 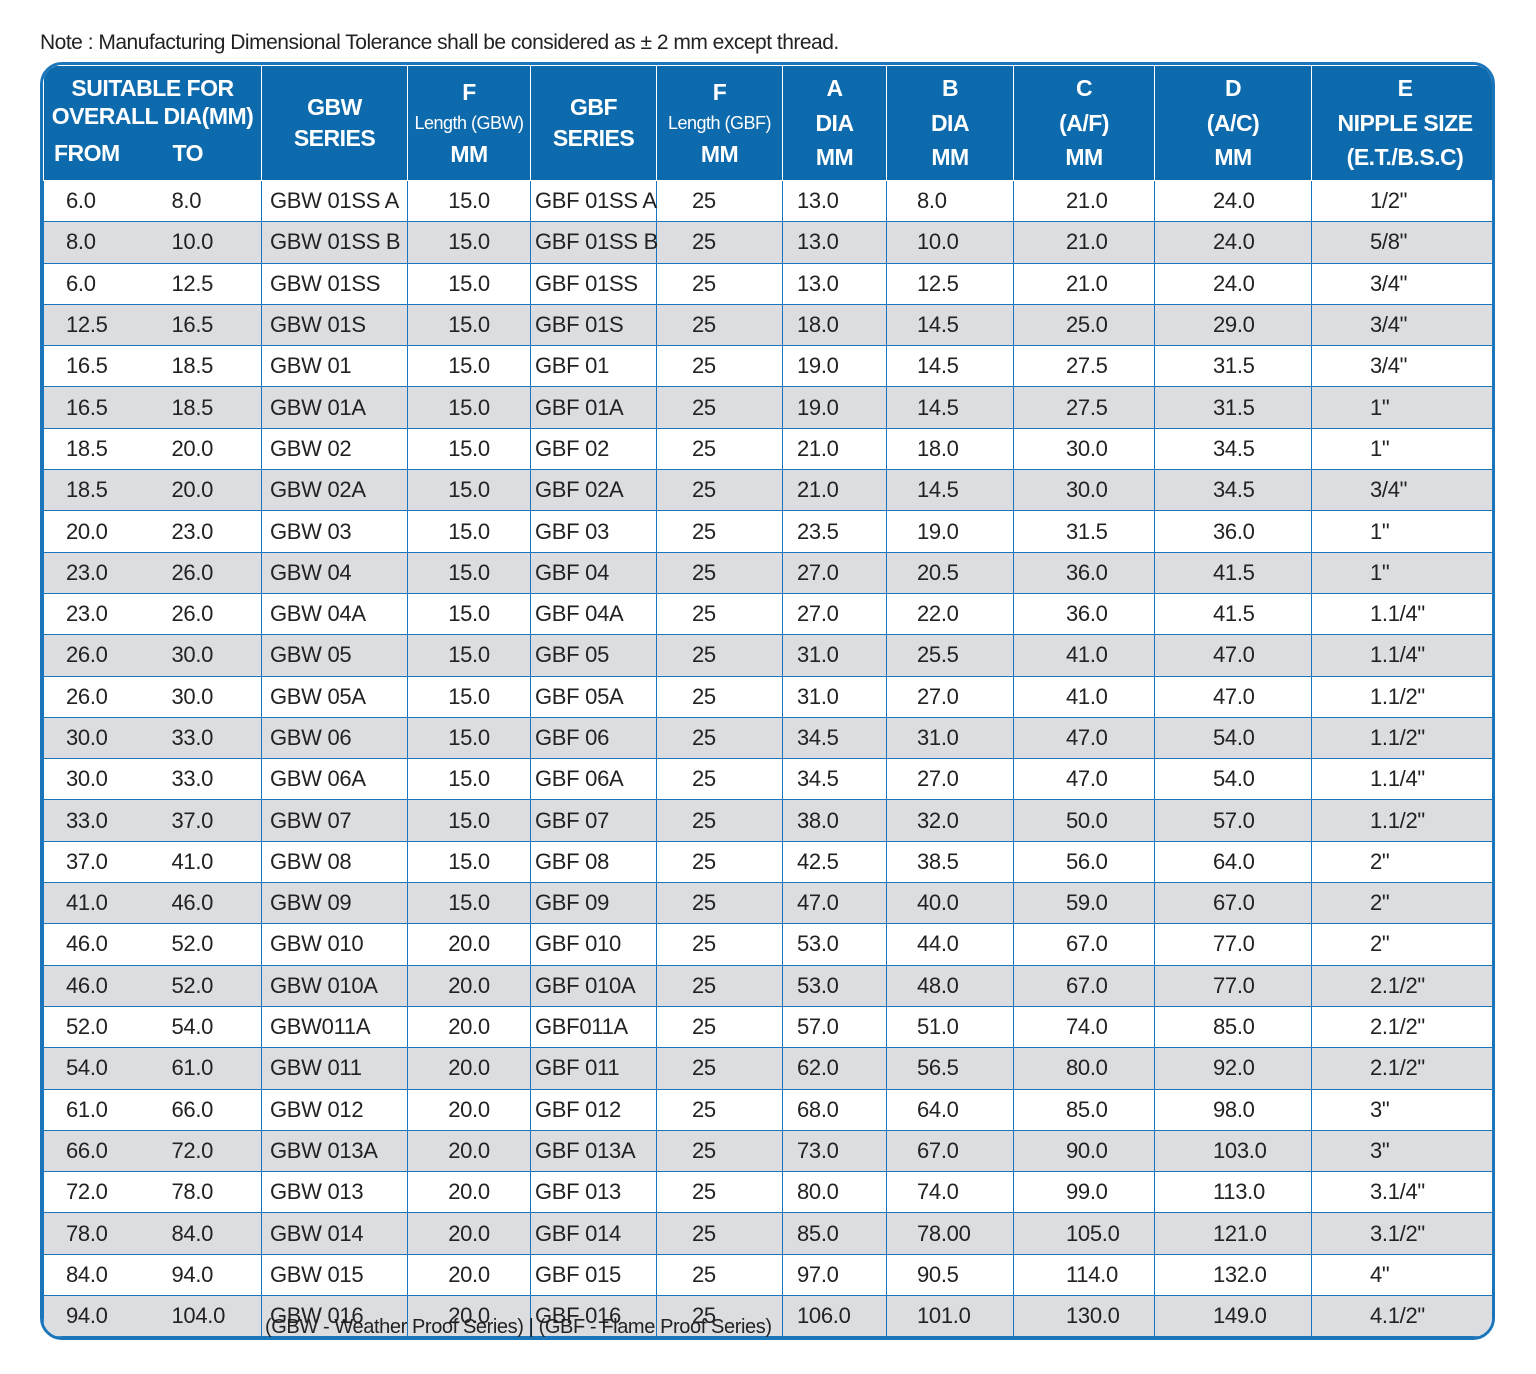 I want to click on d-ac-cell: 67.0, so click(x=1233, y=903).